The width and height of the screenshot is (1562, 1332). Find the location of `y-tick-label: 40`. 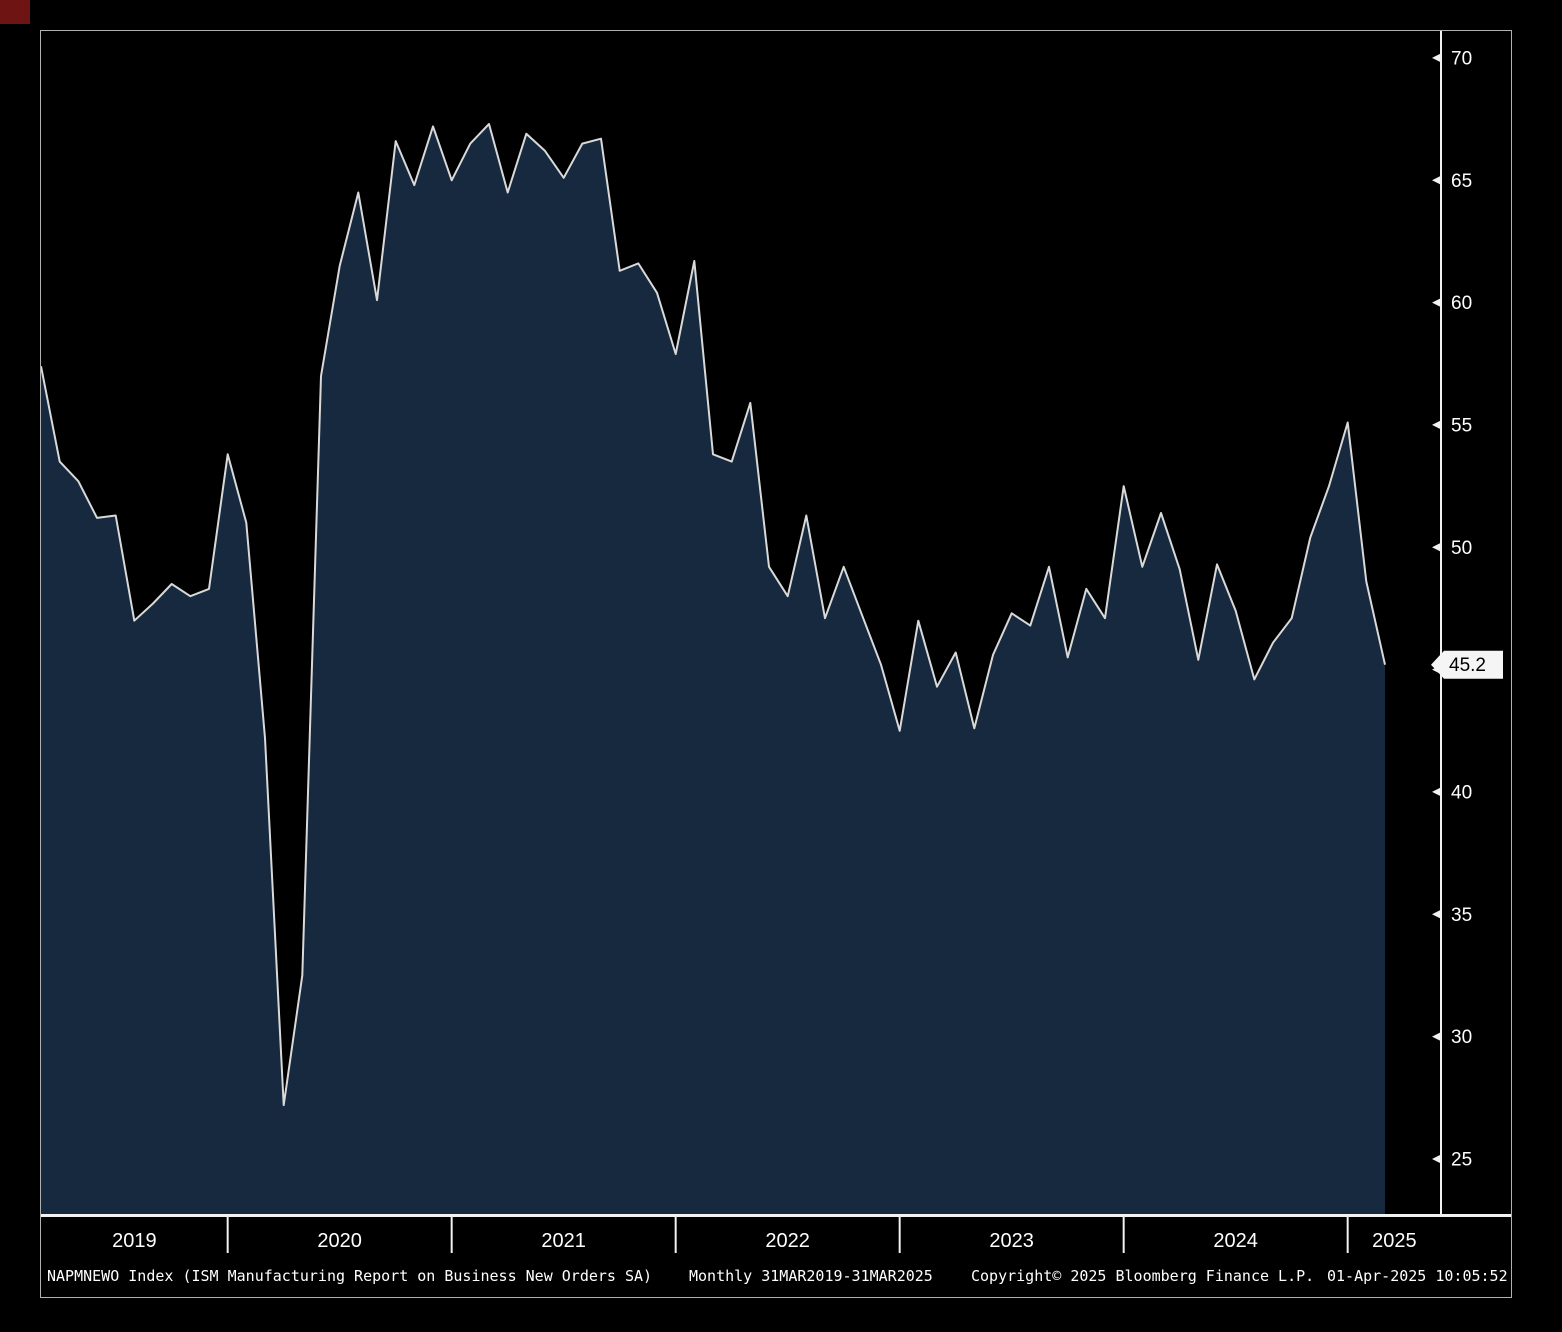

y-tick-label: 40 is located at coordinates (1461, 792).